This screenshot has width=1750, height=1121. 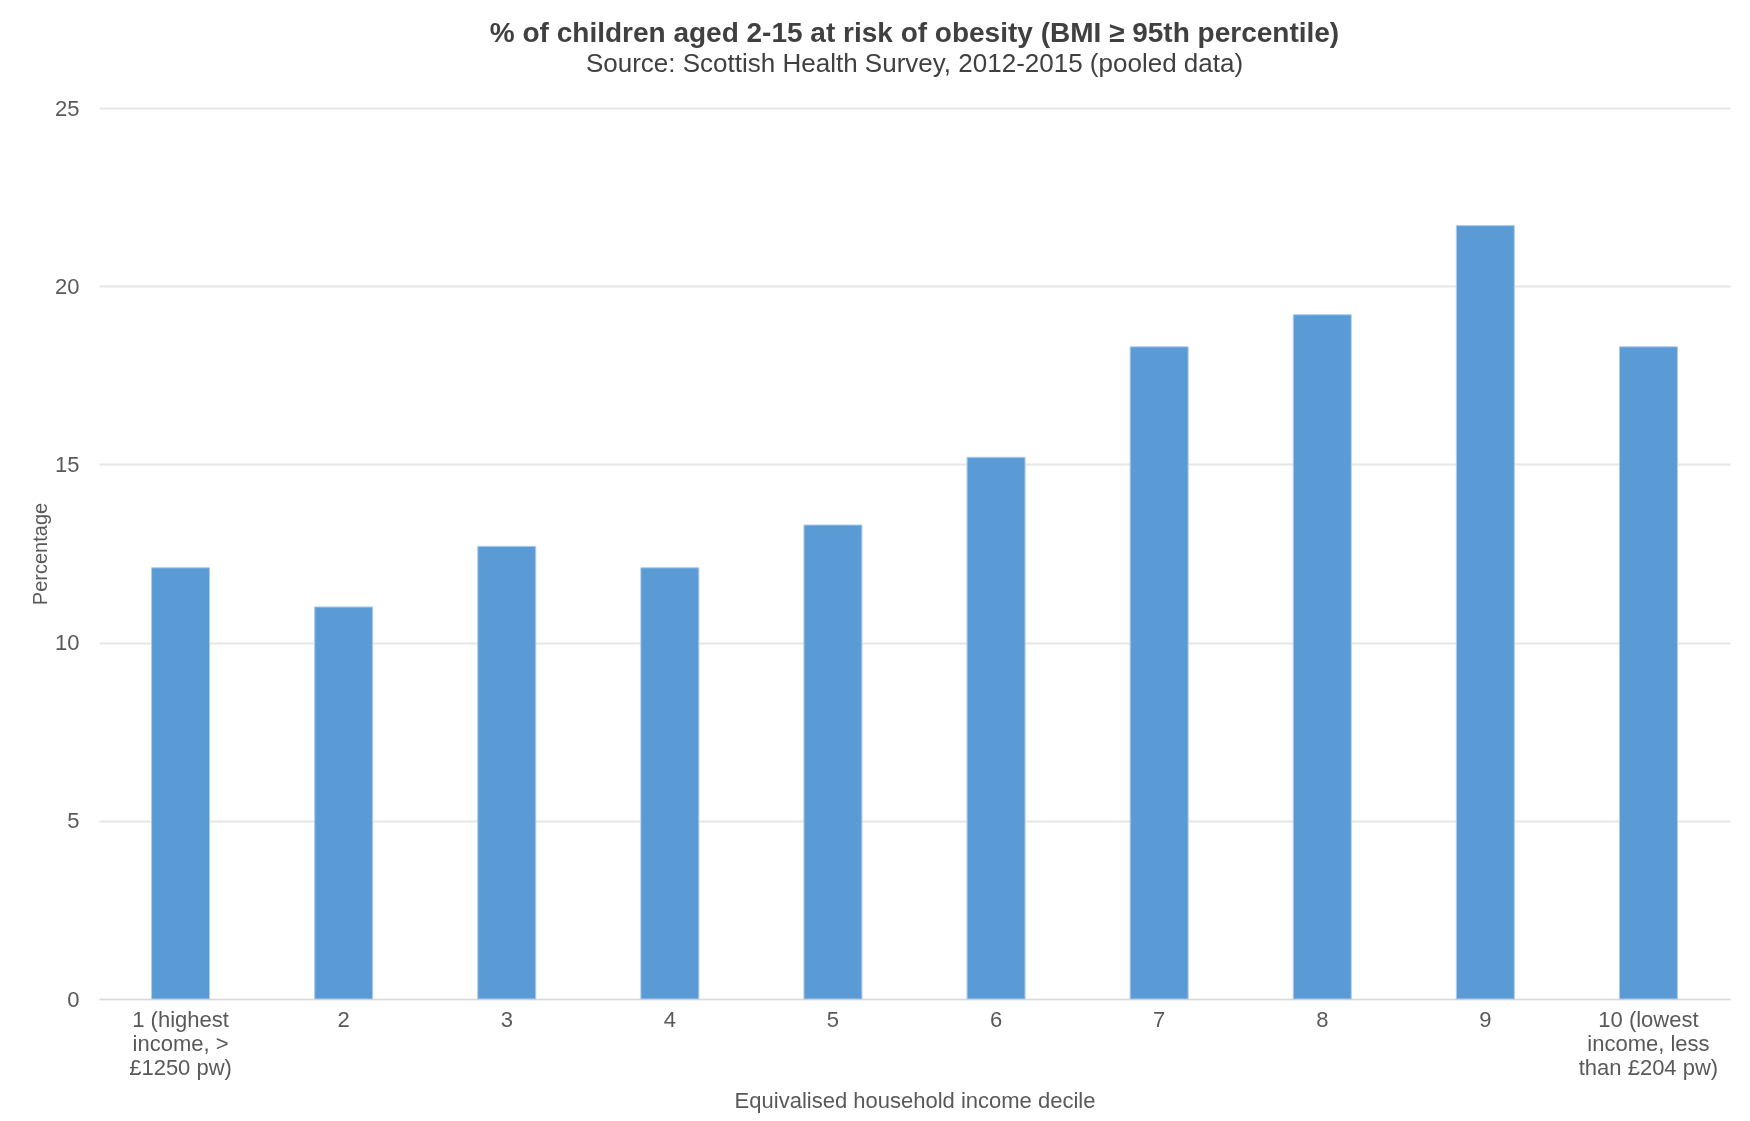 What do you see at coordinates (67, 108) in the screenshot?
I see `y-tick-label: 25` at bounding box center [67, 108].